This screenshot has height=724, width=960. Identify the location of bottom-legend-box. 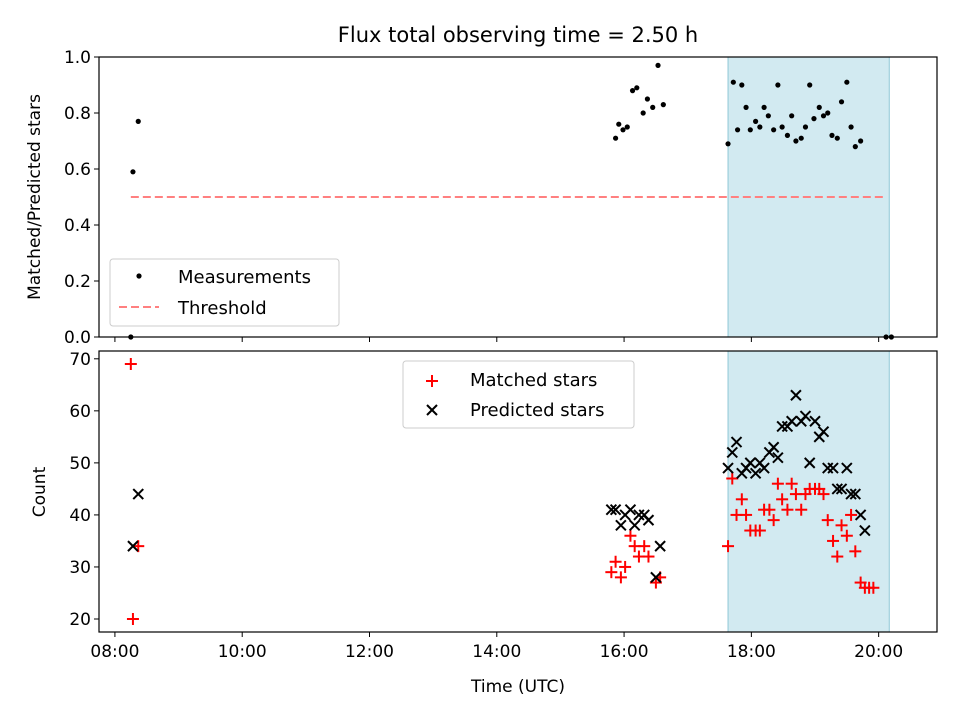
(518, 394).